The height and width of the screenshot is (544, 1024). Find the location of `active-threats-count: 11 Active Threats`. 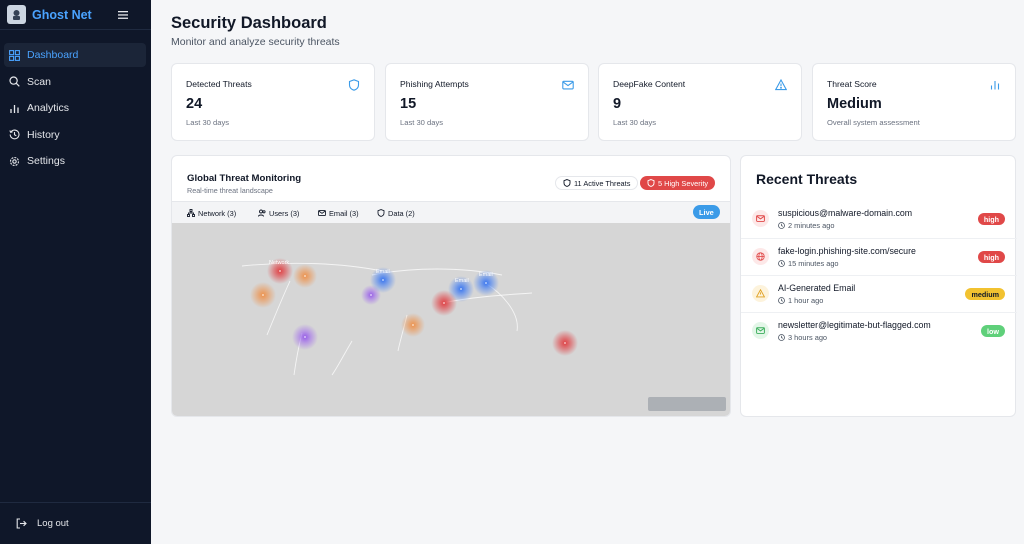

active-threats-count: 11 Active Threats is located at coordinates (602, 183).